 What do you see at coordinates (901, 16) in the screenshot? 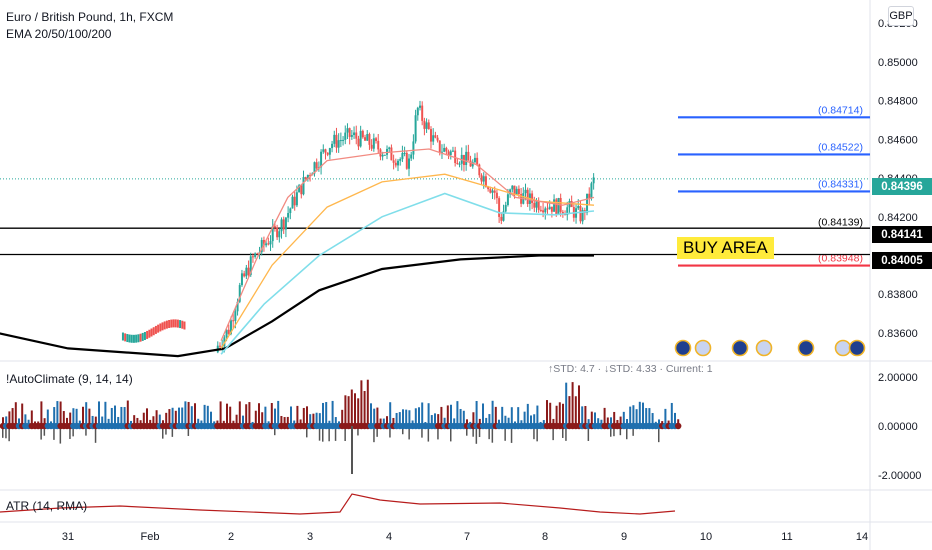
I see `currency-button: GBP` at bounding box center [901, 16].